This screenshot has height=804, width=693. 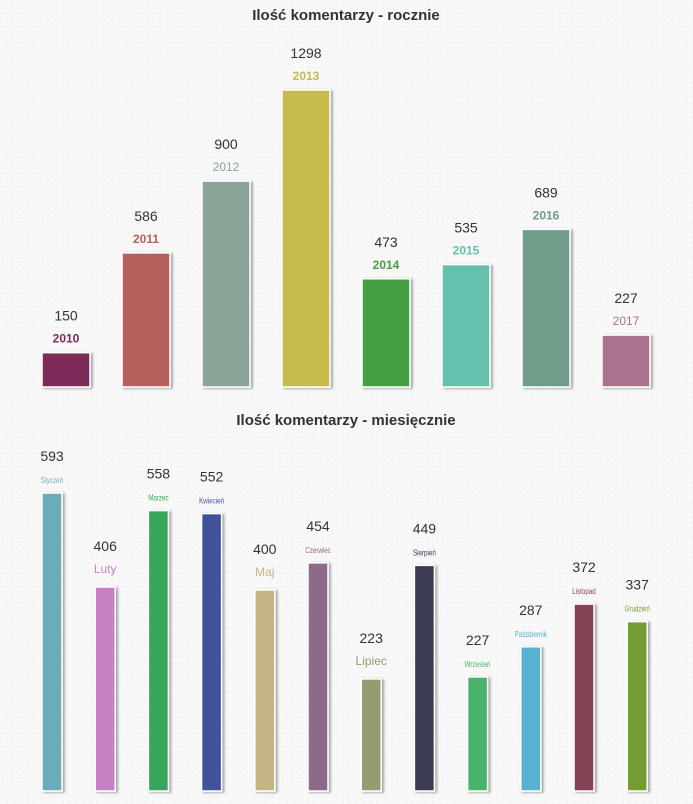 I want to click on monthly-bar-listopad, so click(x=584, y=697).